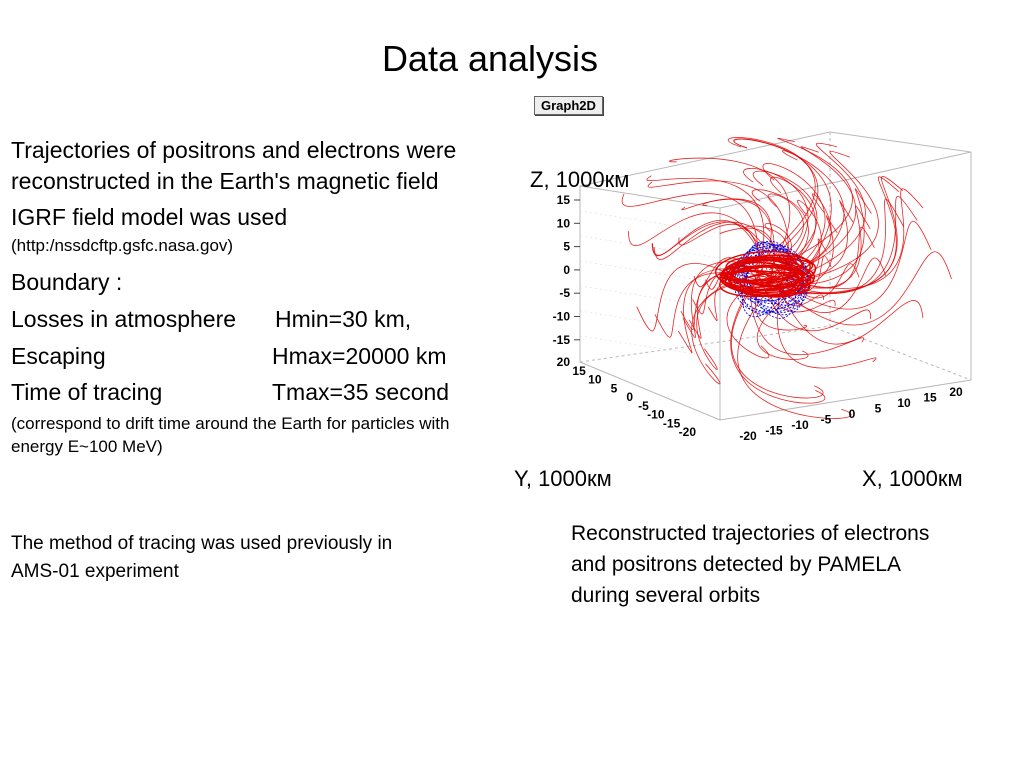 The width and height of the screenshot is (1024, 768). What do you see at coordinates (562, 317) in the screenshot?
I see `z-tick-label: -10` at bounding box center [562, 317].